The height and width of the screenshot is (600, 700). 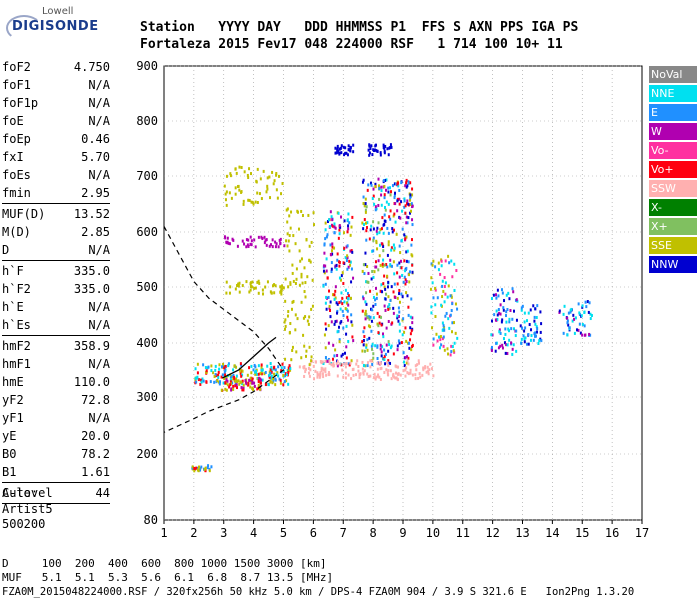 I want to click on param-row: B0 78.2, so click(x=56, y=454).